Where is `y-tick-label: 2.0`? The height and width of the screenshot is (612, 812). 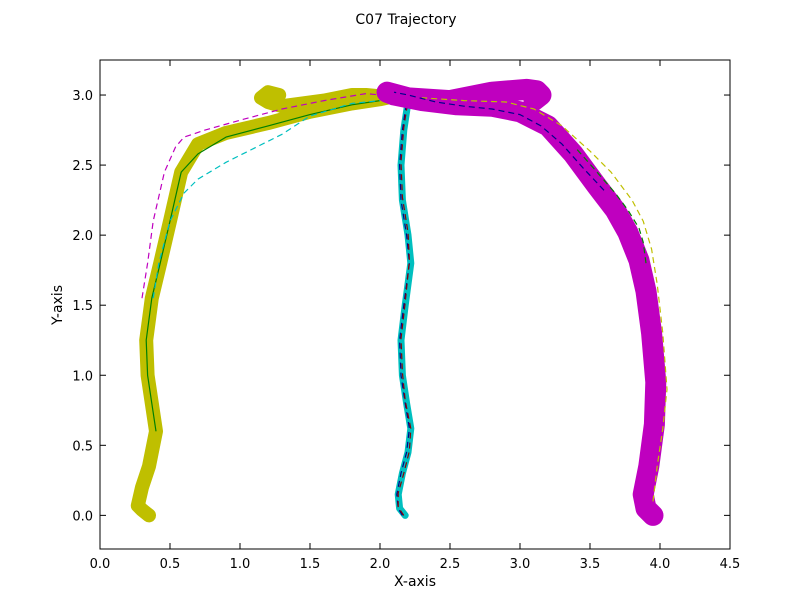 y-tick-label: 2.0 is located at coordinates (82, 236).